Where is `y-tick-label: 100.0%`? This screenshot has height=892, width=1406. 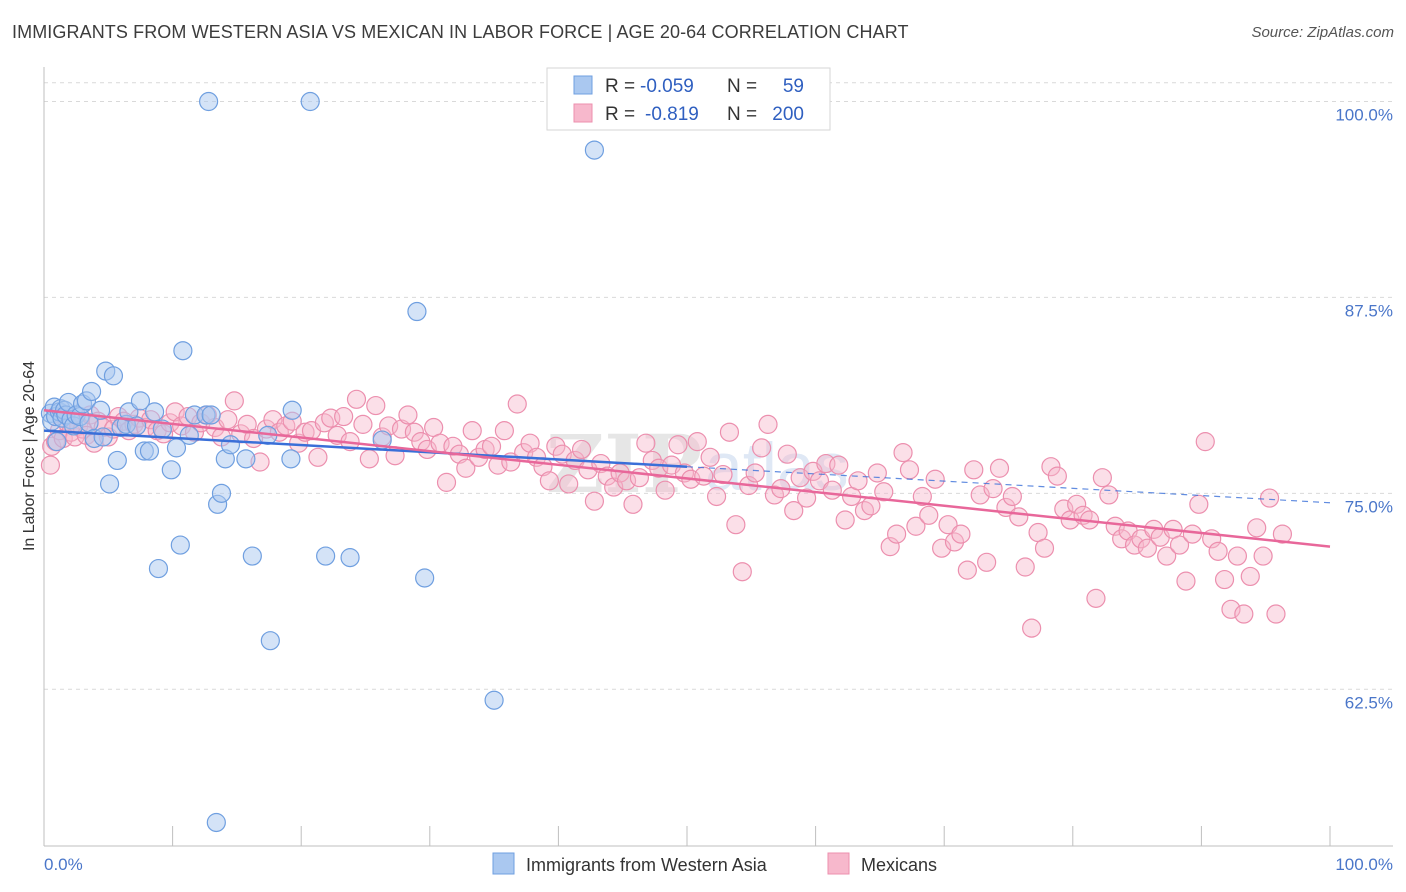
y-tick-label: 100.0% is located at coordinates (1364, 115).